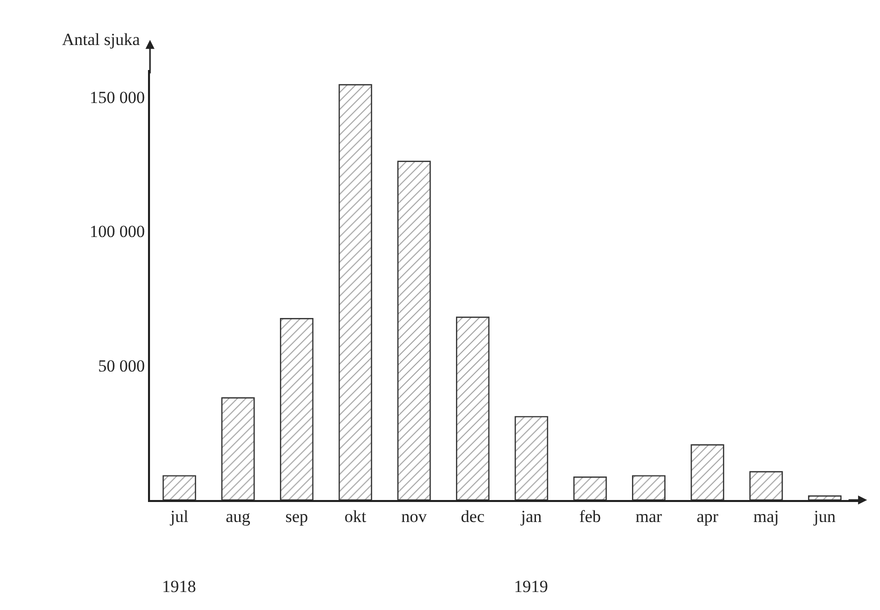  I want to click on x-tick-label: feb, so click(590, 516).